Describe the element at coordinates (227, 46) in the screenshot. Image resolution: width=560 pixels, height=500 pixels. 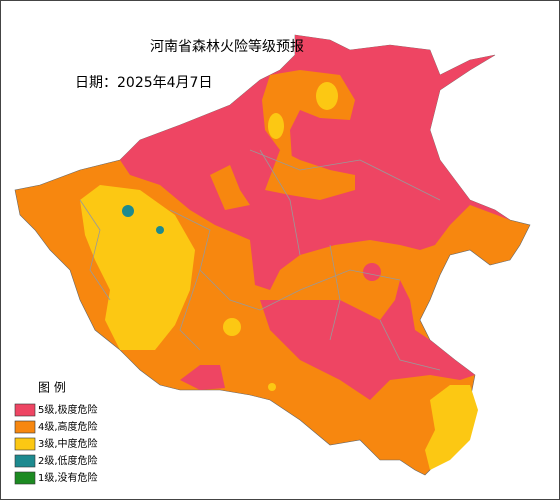
I see `title: 河南省森林火险等级预报` at that location.